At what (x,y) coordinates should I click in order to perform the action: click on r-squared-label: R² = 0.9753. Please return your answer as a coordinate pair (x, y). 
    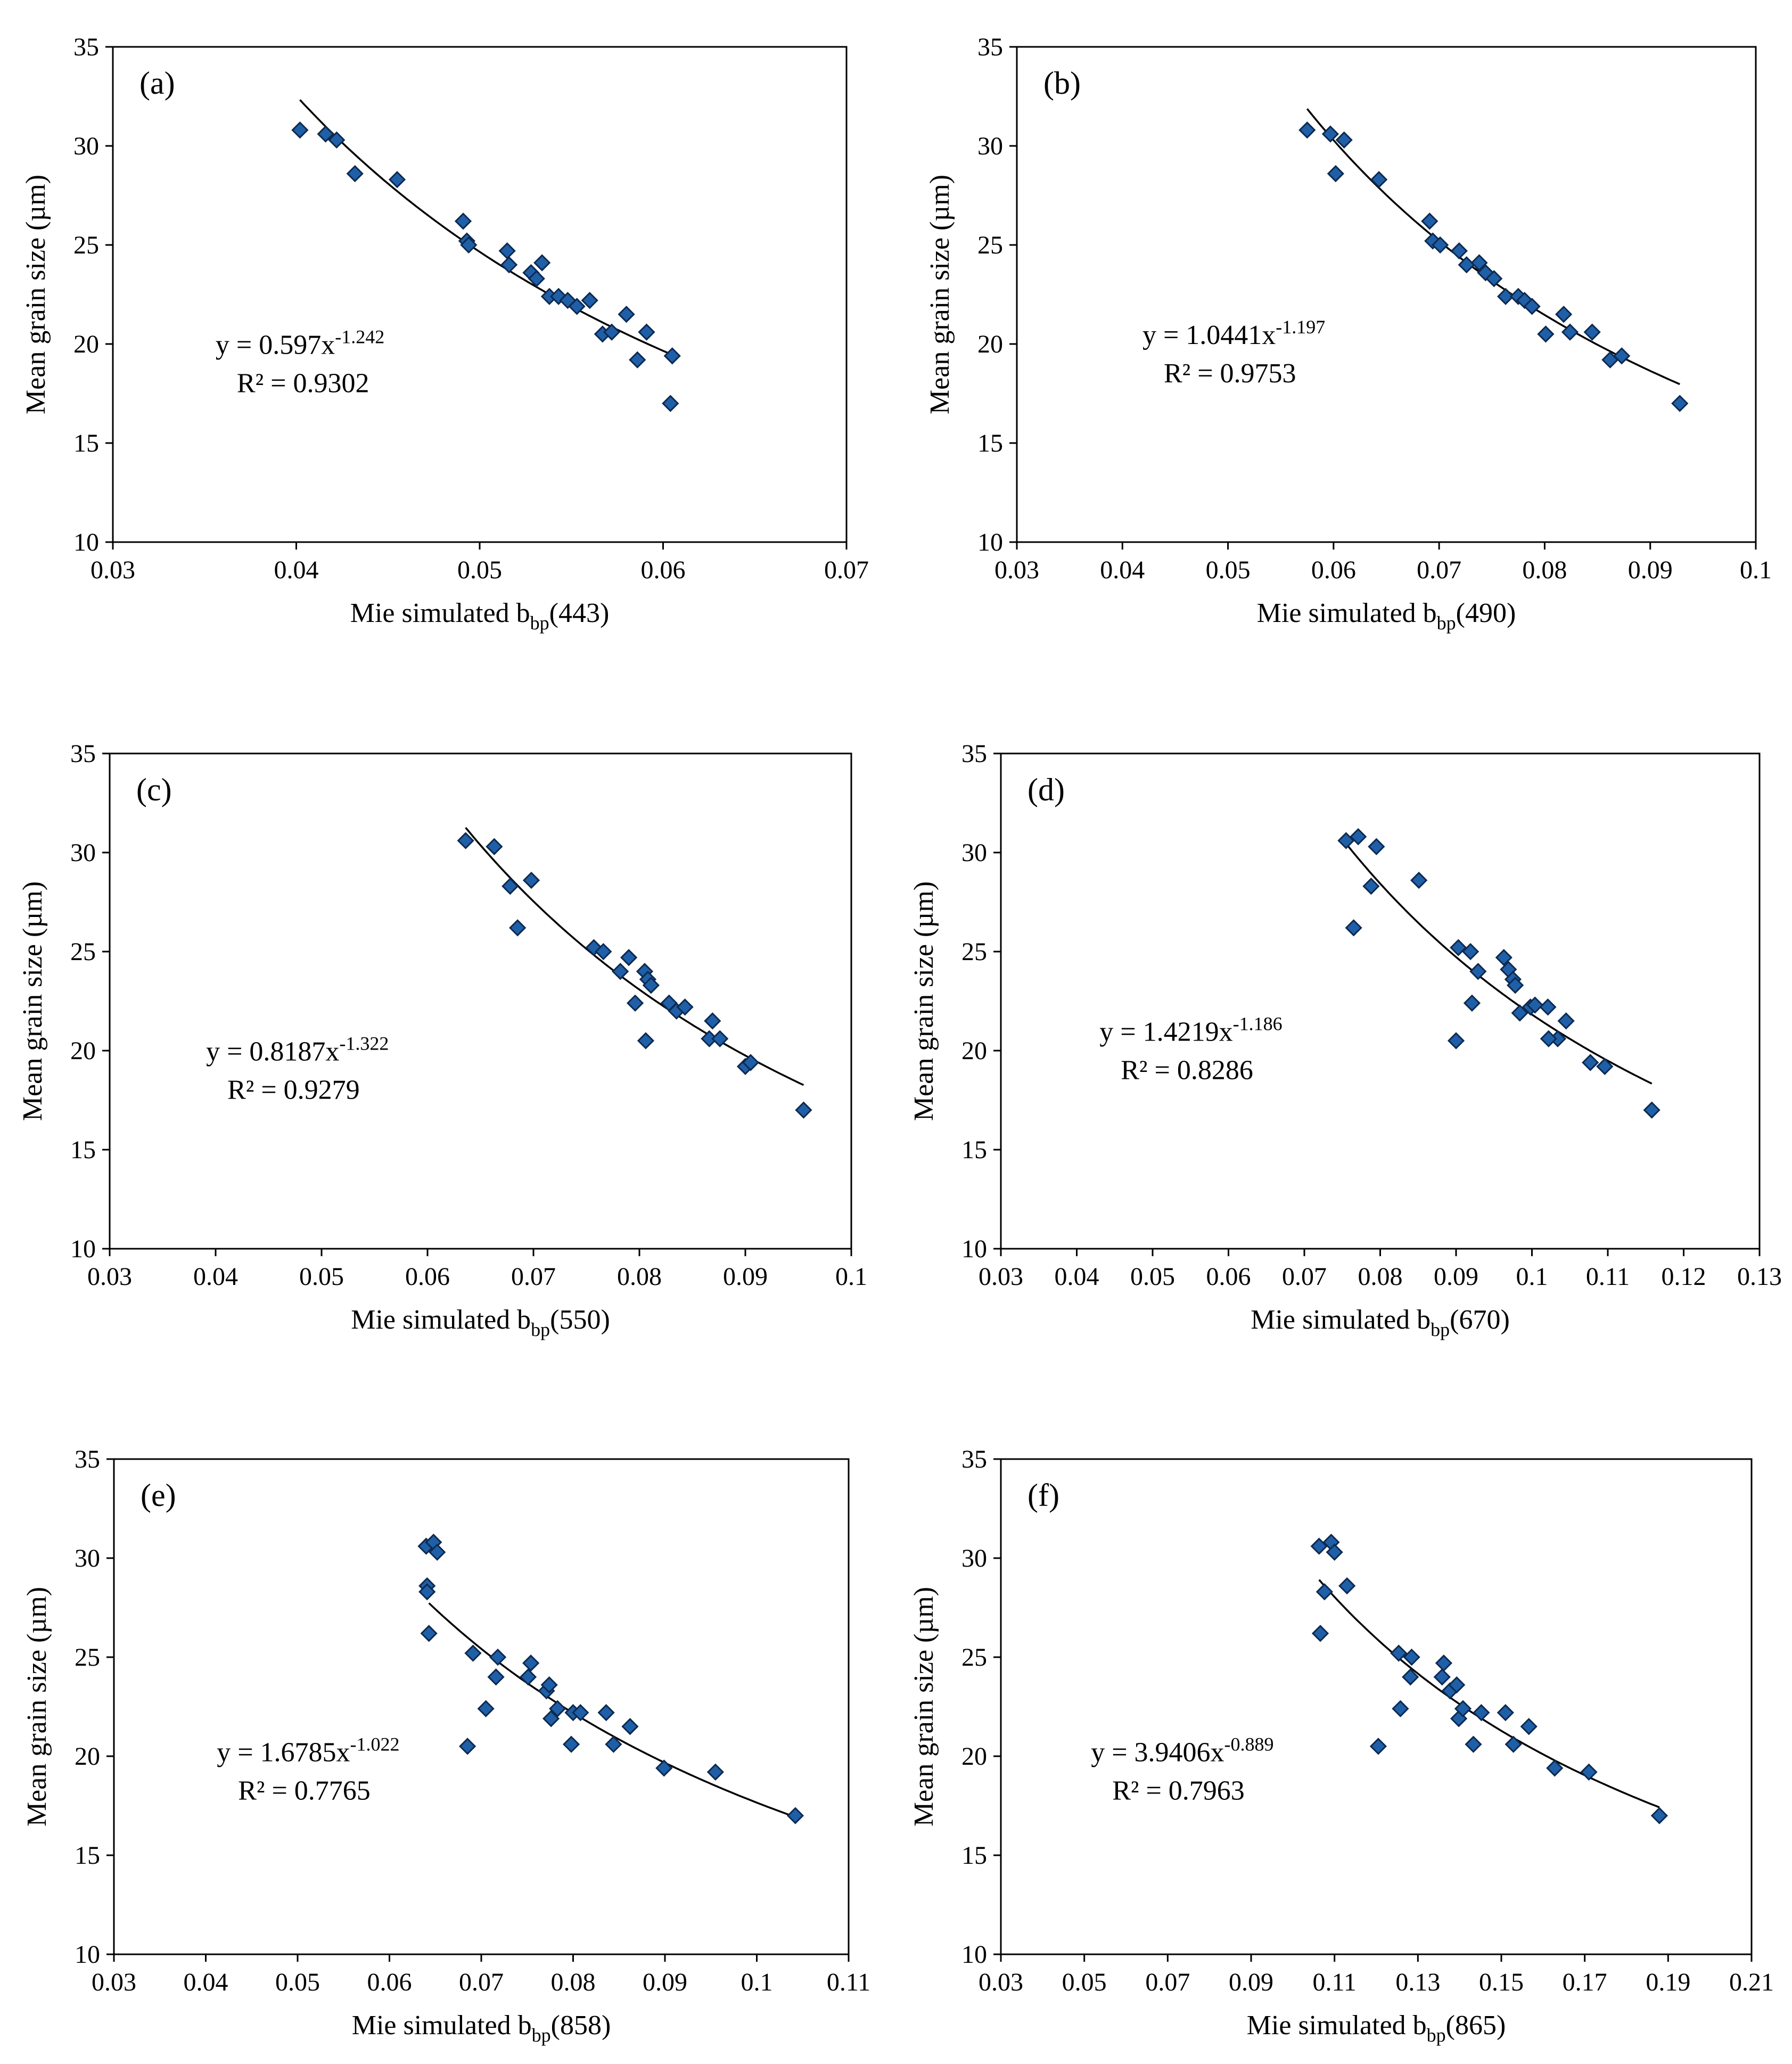
    Looking at the image, I should click on (1230, 373).